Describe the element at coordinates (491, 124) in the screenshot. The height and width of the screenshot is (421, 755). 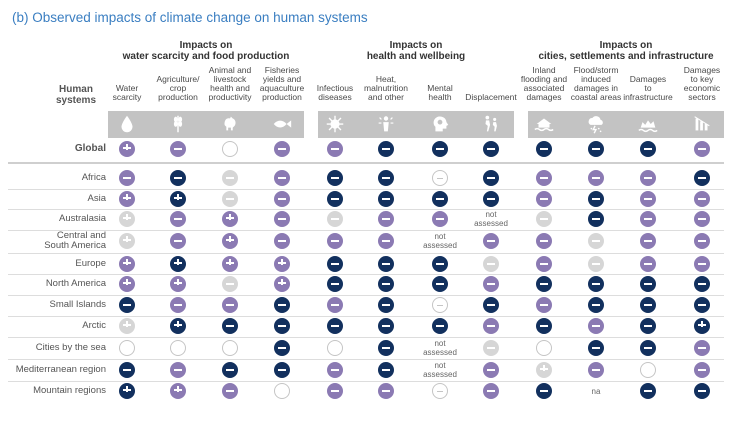
I see `people-walking-icon` at that location.